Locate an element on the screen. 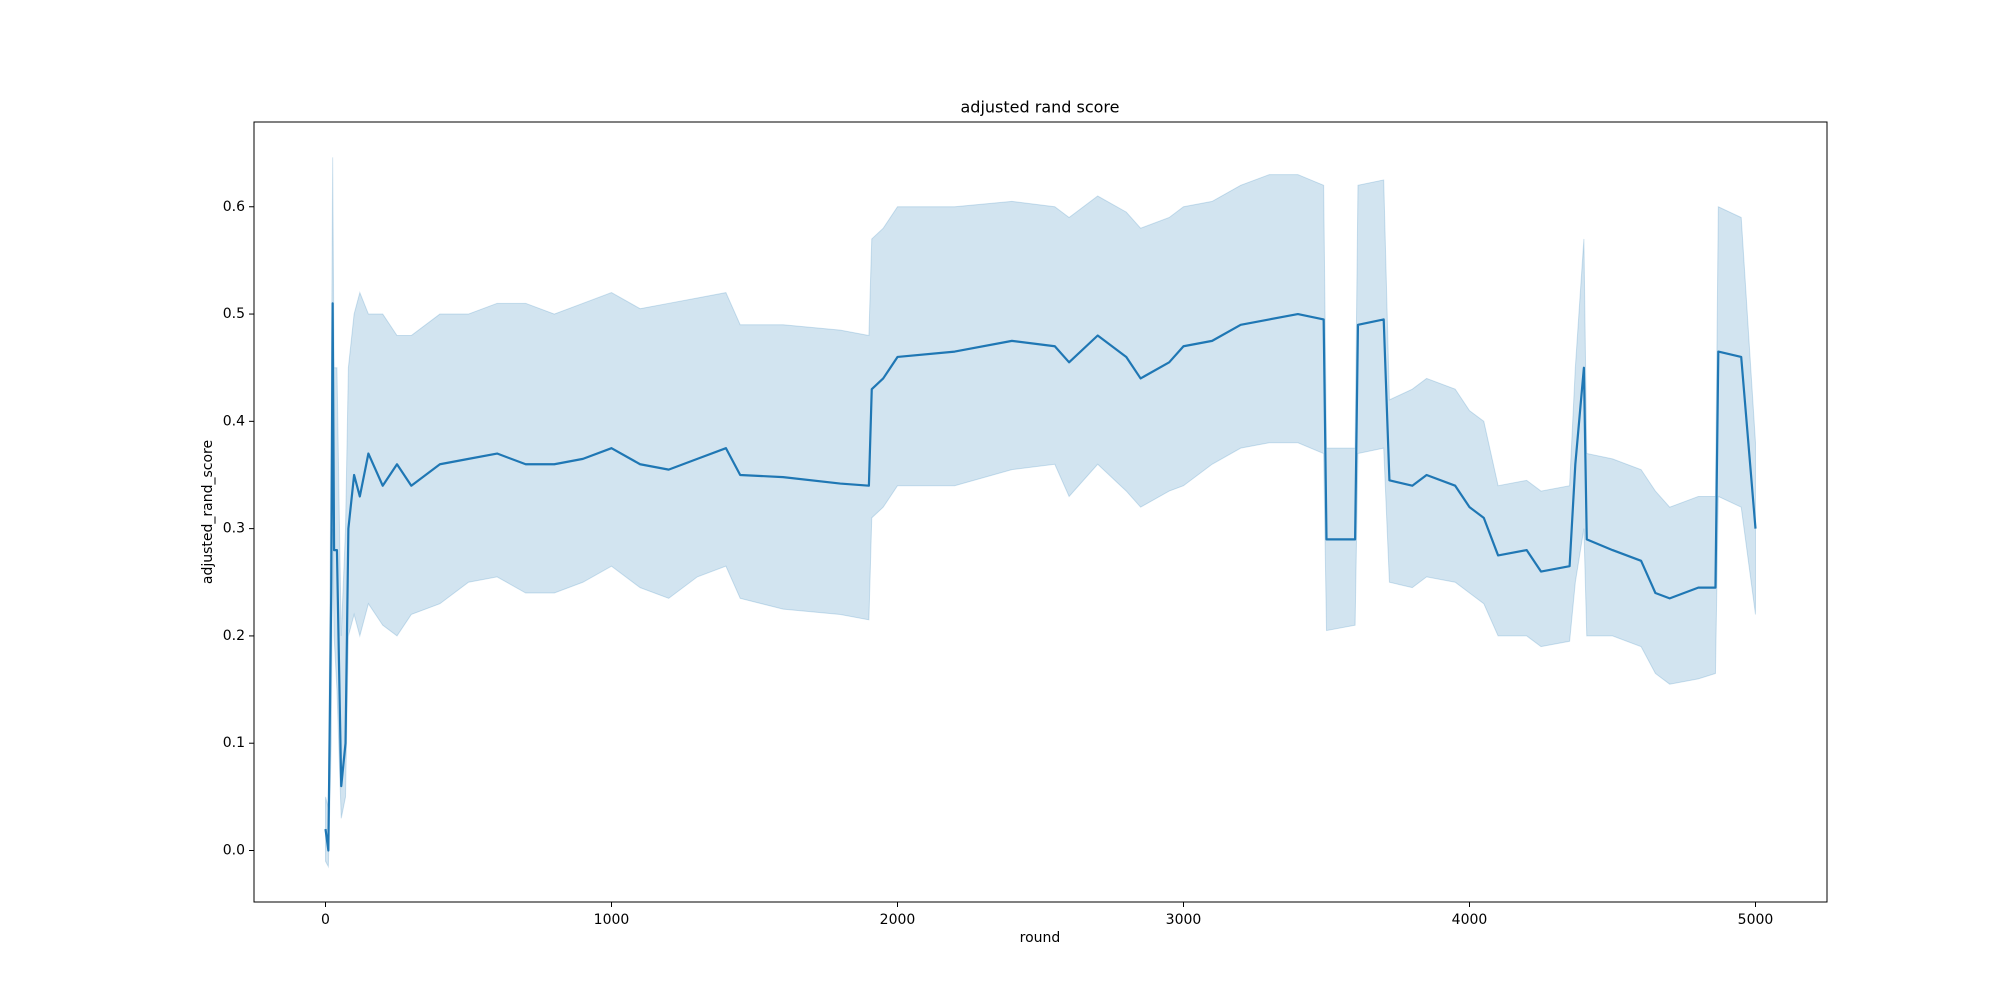  y-tick-label: 0.6 is located at coordinates (234, 207).